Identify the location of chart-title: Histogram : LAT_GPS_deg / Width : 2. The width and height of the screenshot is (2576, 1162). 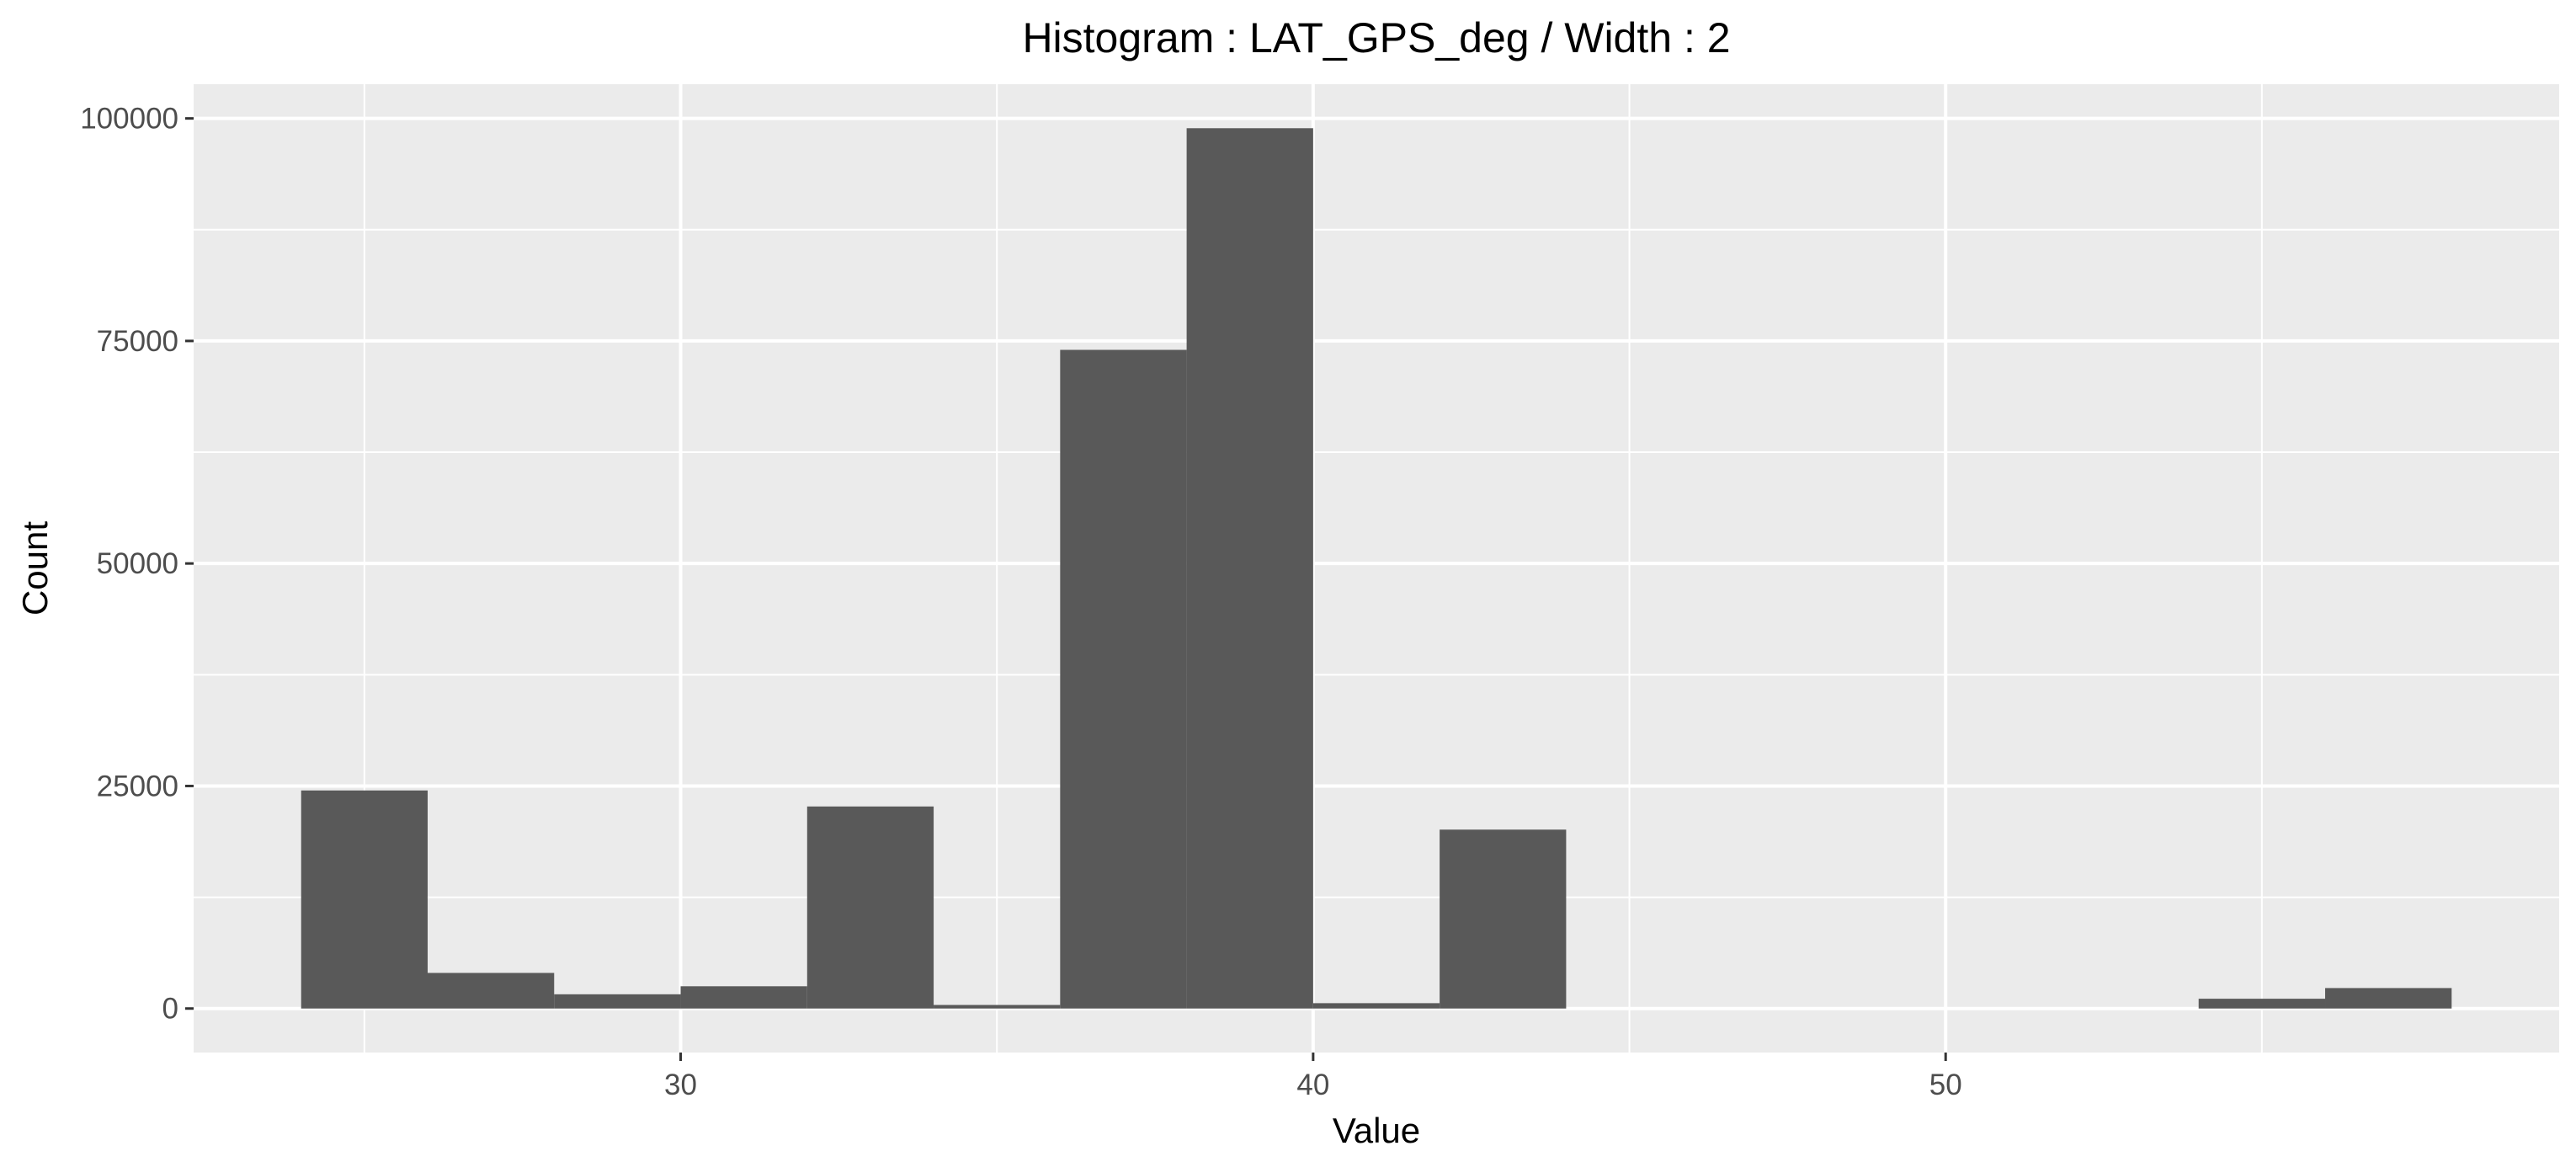
(1376, 37).